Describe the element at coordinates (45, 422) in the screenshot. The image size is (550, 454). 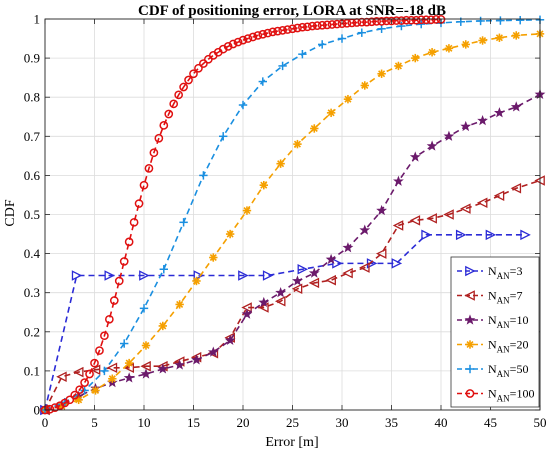
I see `x-tick-label: 0` at that location.